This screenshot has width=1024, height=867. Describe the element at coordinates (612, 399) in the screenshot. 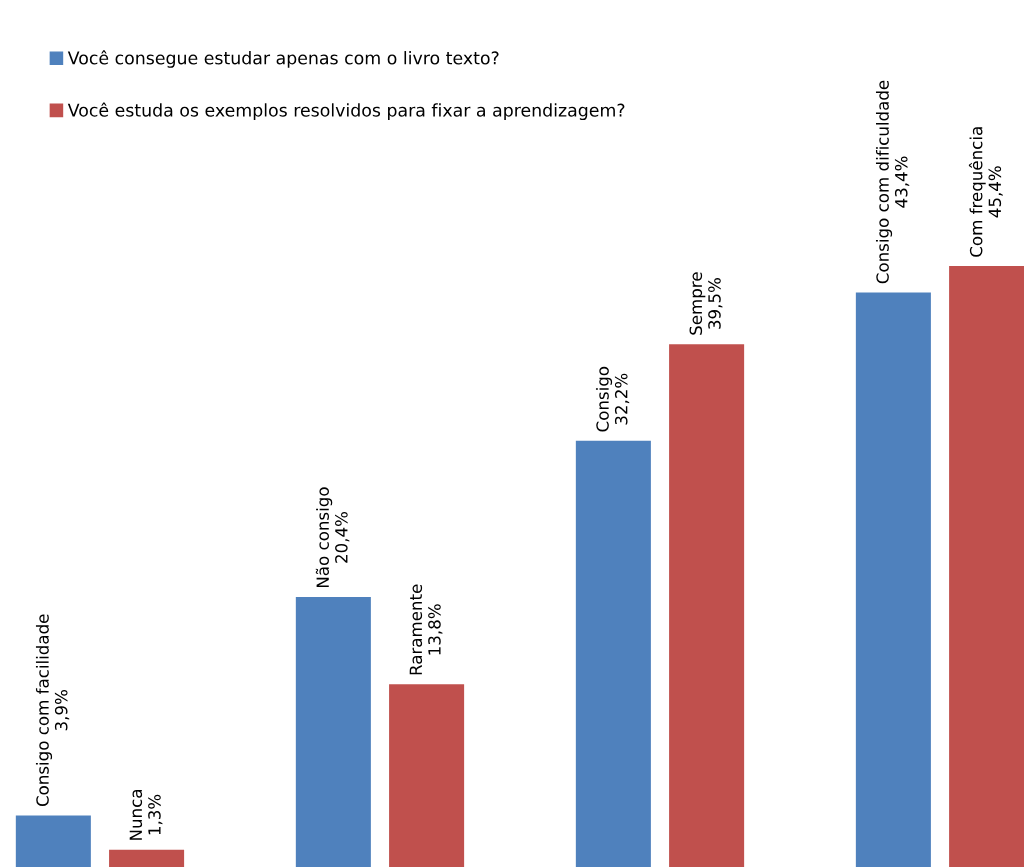

I see `data-label: Consigo 32,2%` at that location.